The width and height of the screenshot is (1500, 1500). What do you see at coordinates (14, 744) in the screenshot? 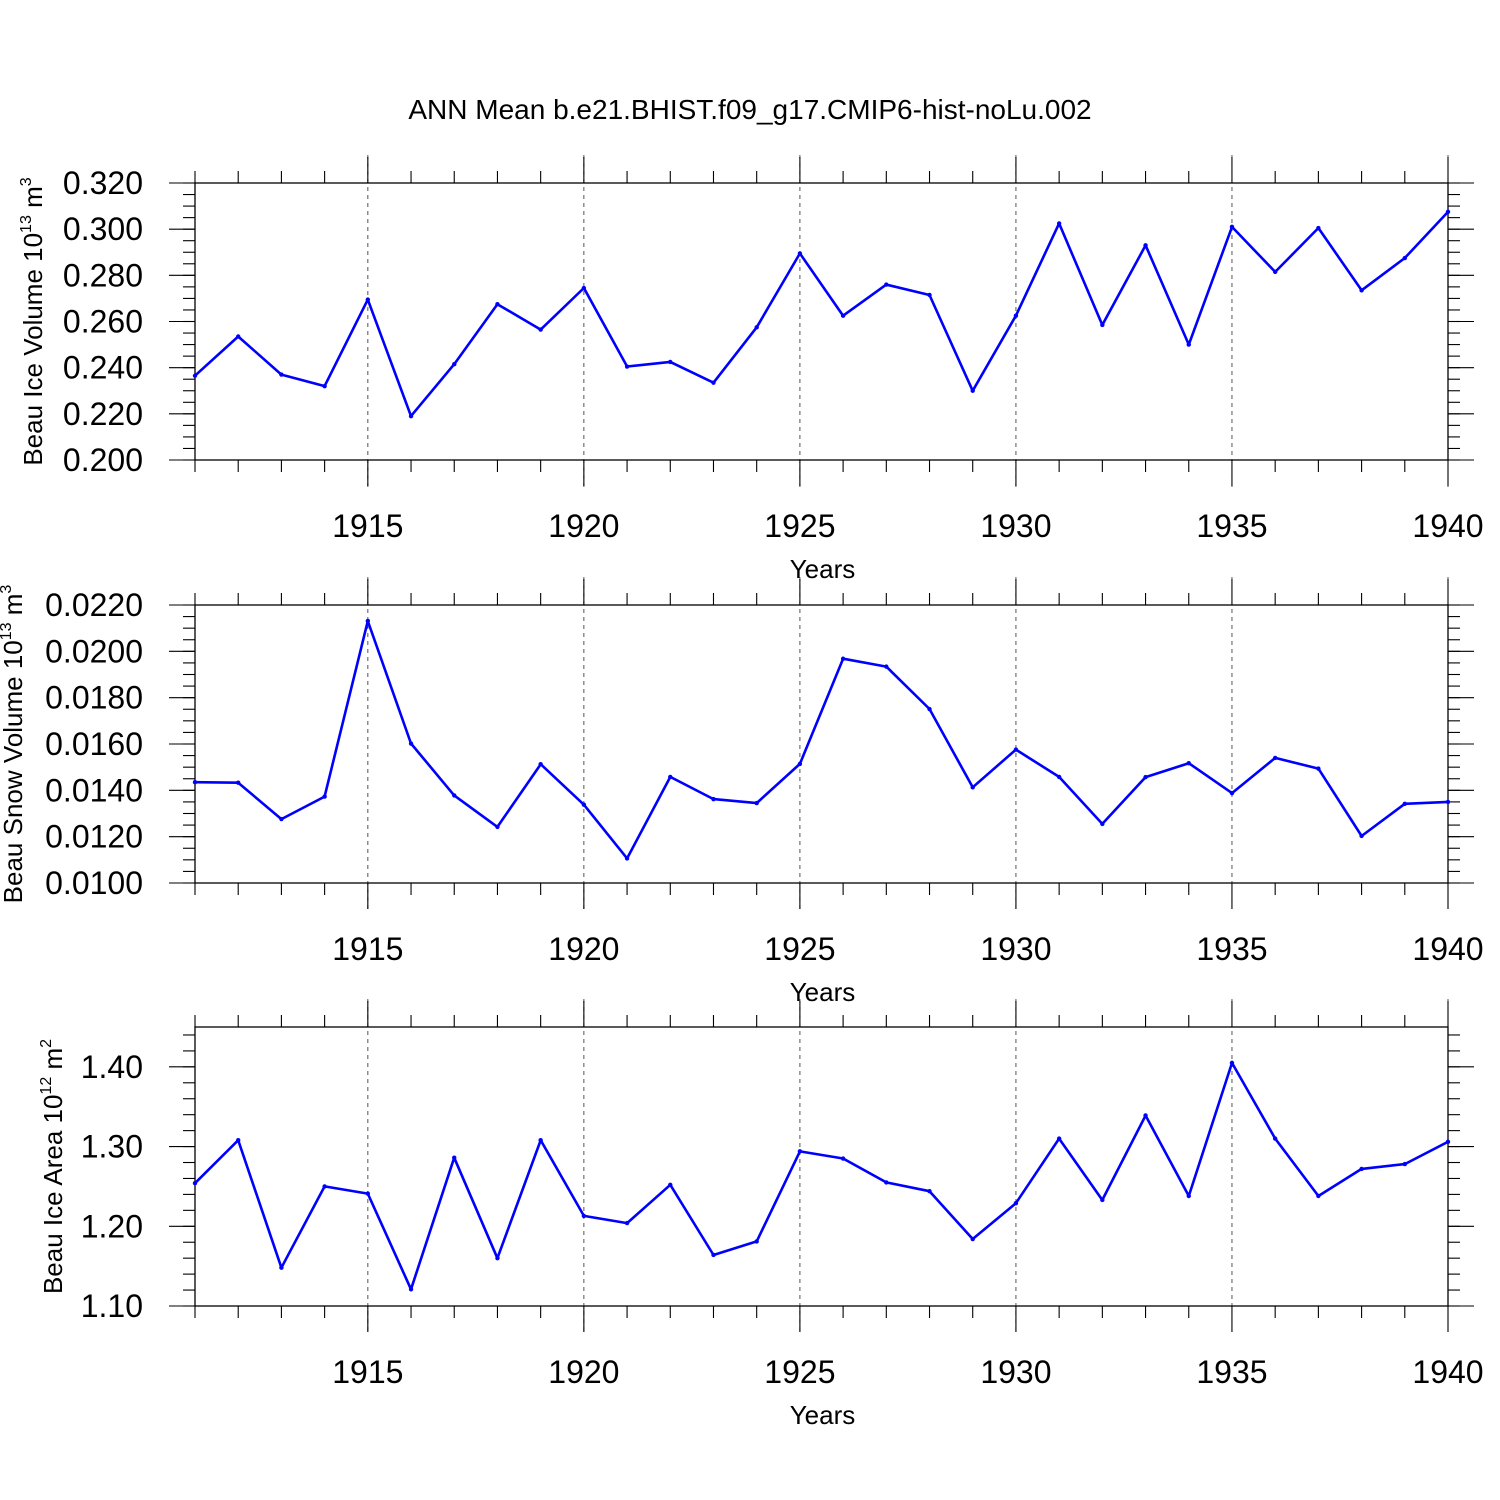
I see `y-axis-label: Beau Snow Volume 1013 m3` at bounding box center [14, 744].